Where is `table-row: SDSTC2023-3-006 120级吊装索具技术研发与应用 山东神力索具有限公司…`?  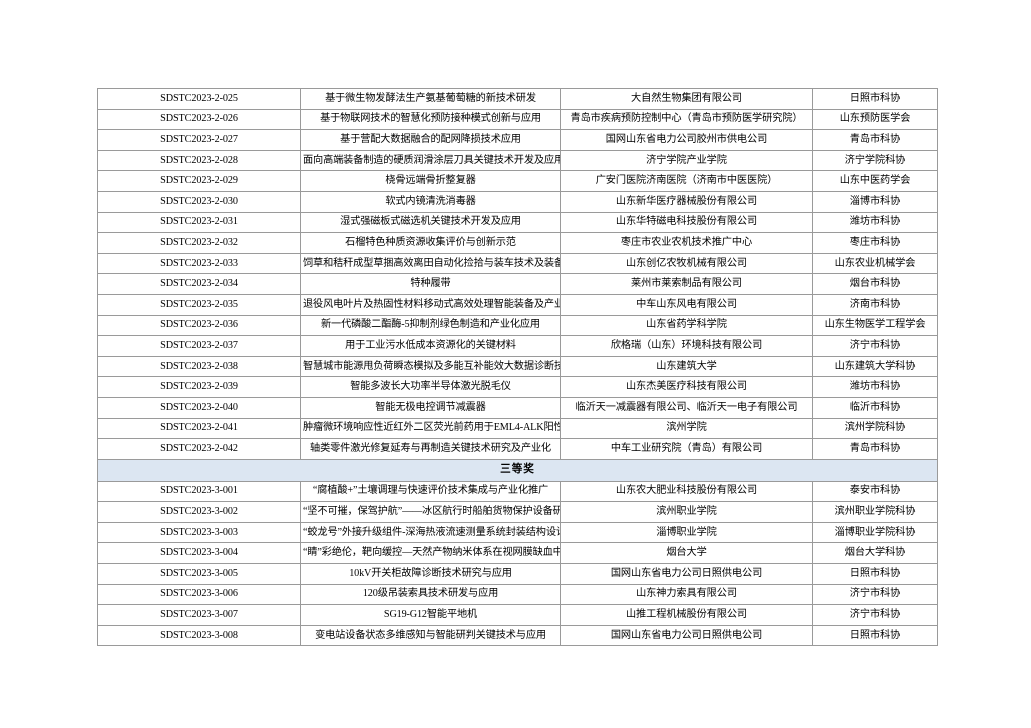
table-row: SDSTC2023-3-006 120级吊装索具技术研发与应用 山东神力索具有限公司… is located at coordinates (517, 594).